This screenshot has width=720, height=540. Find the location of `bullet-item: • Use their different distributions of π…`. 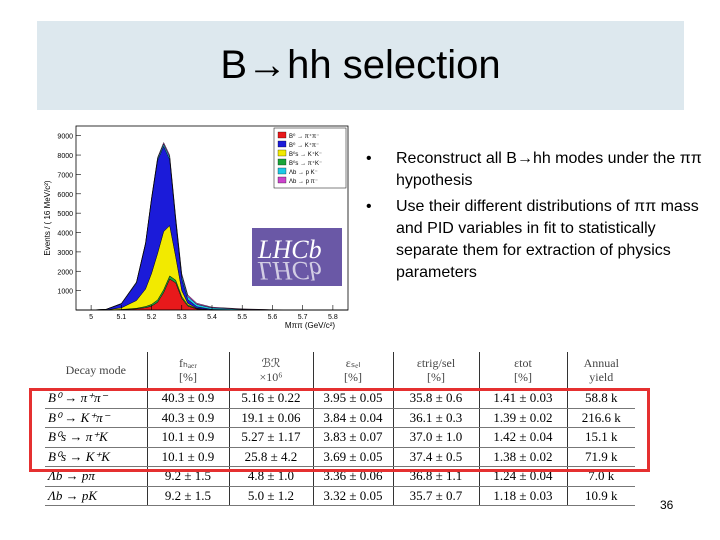

bullet-item: • Use their different distributions of π… is located at coordinates (541, 240).